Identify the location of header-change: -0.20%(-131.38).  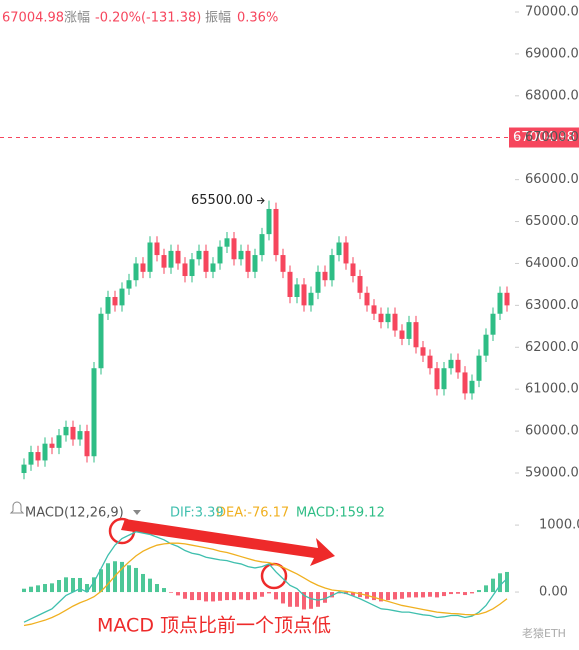
(148, 18).